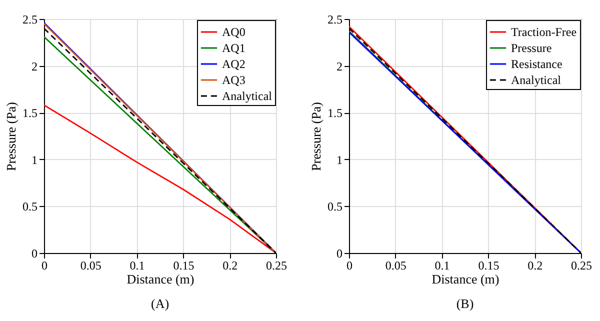  What do you see at coordinates (160, 303) in the screenshot?
I see `text: (A)` at bounding box center [160, 303].